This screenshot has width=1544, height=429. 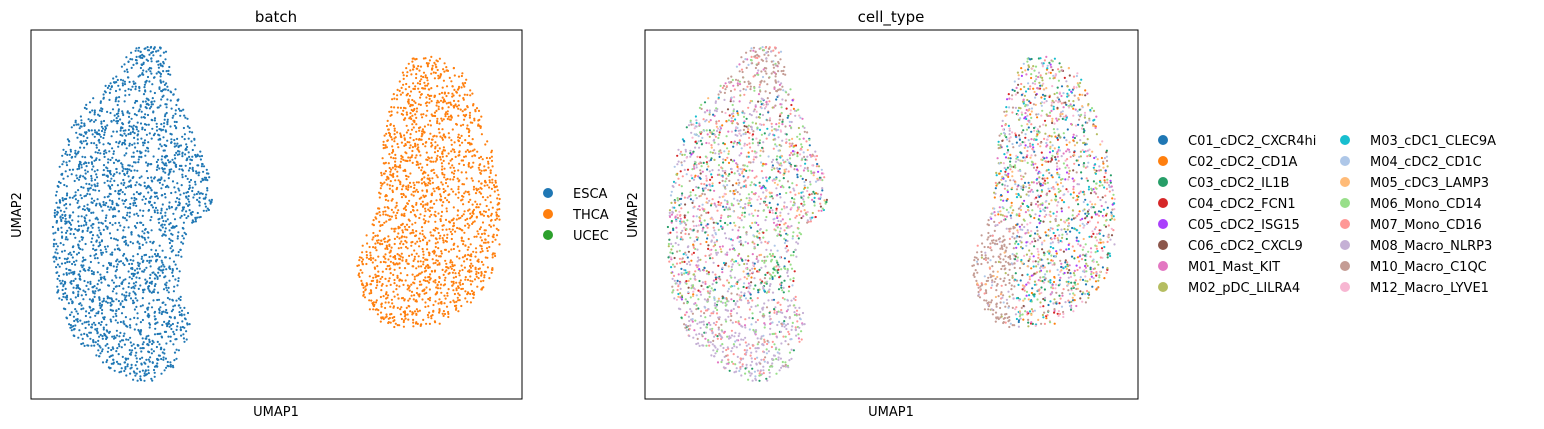 What do you see at coordinates (778, 264) in the screenshot?
I see `c03-cdc2-il1b-point` at bounding box center [778, 264].